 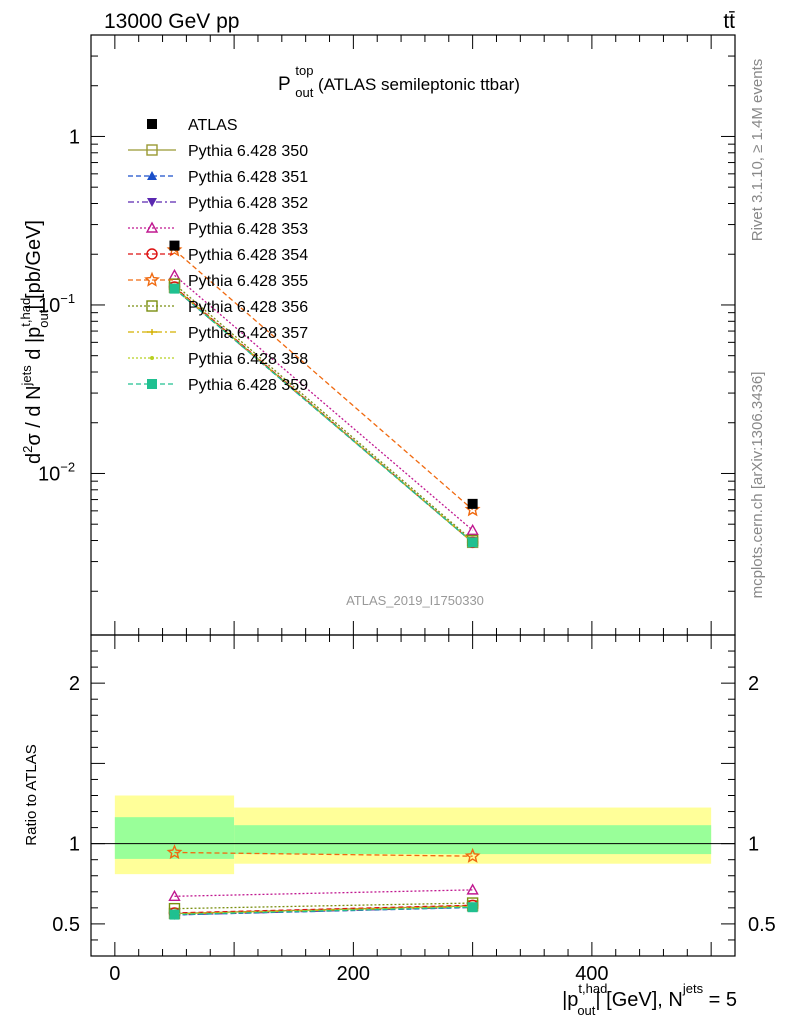 I want to click on main-series-group, so click(x=323, y=394).